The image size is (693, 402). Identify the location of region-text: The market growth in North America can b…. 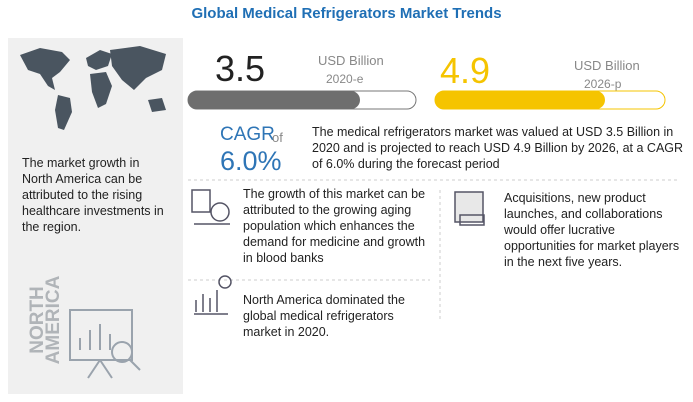
(93, 195).